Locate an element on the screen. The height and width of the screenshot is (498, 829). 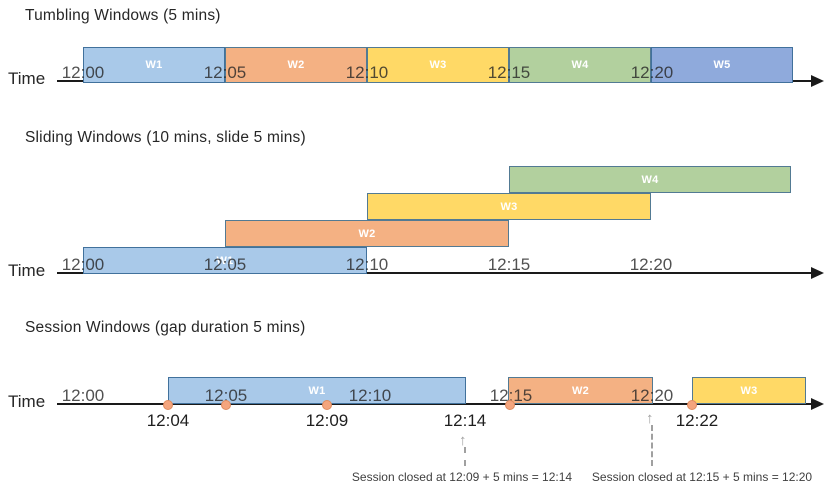
session-tick-label: 12:00 is located at coordinates (83, 395).